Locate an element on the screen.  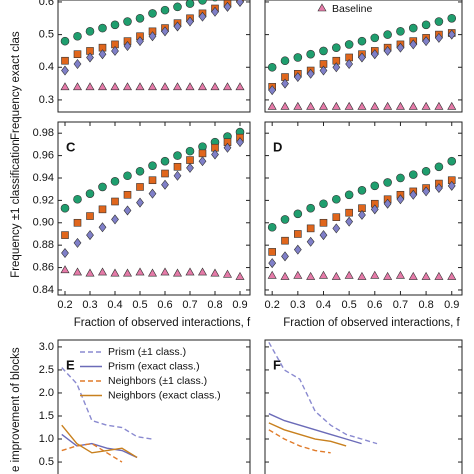
panel-label: C is located at coordinates (71, 146).